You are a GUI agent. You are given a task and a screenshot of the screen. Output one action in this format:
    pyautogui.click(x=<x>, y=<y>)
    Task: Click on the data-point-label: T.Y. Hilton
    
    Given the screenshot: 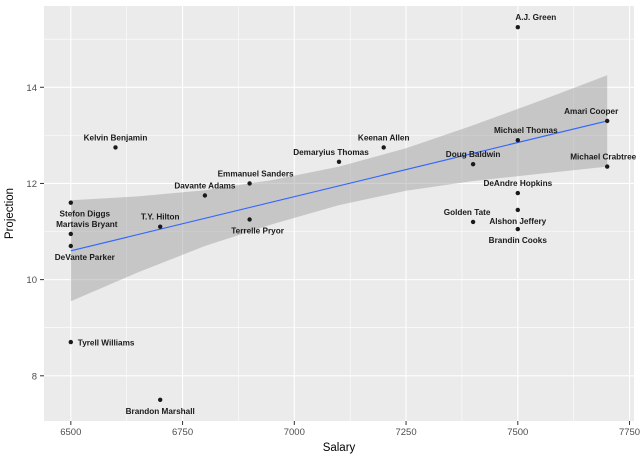 What is the action you would take?
    pyautogui.click(x=160, y=217)
    